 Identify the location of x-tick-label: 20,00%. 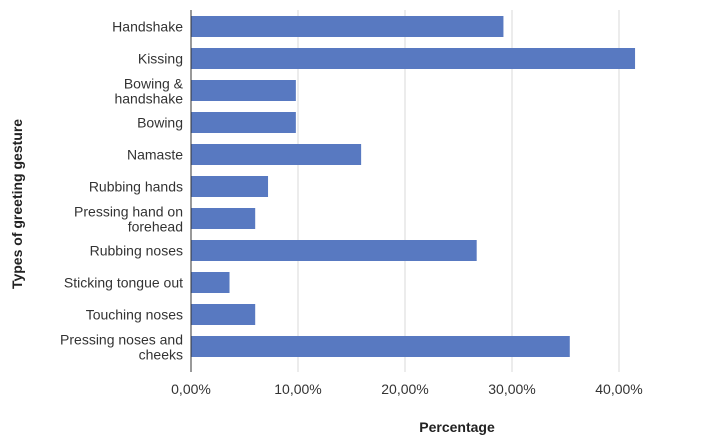
(404, 389).